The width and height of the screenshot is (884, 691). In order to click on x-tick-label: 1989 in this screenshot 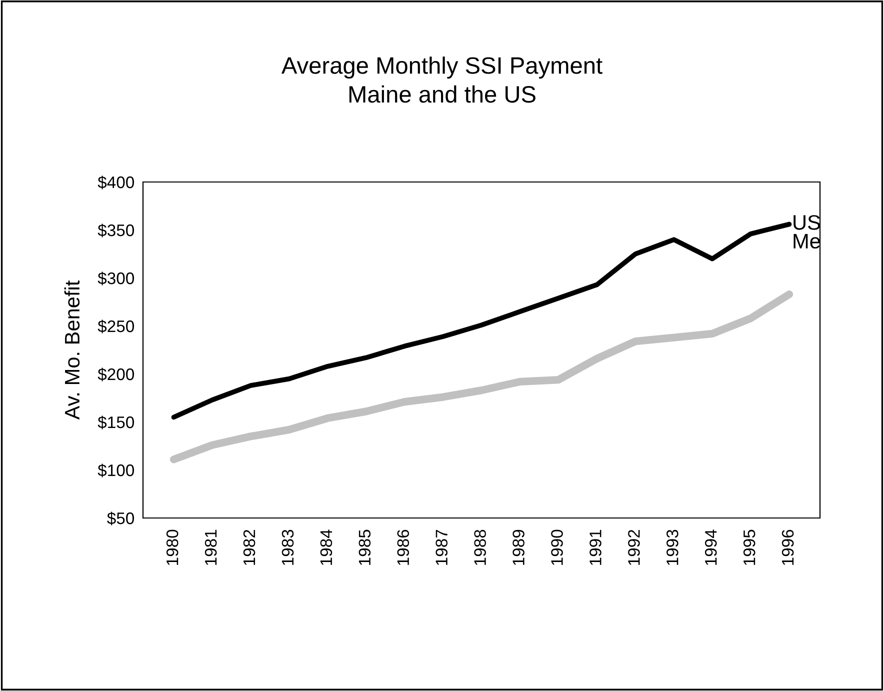, I will do `click(518, 547)`.